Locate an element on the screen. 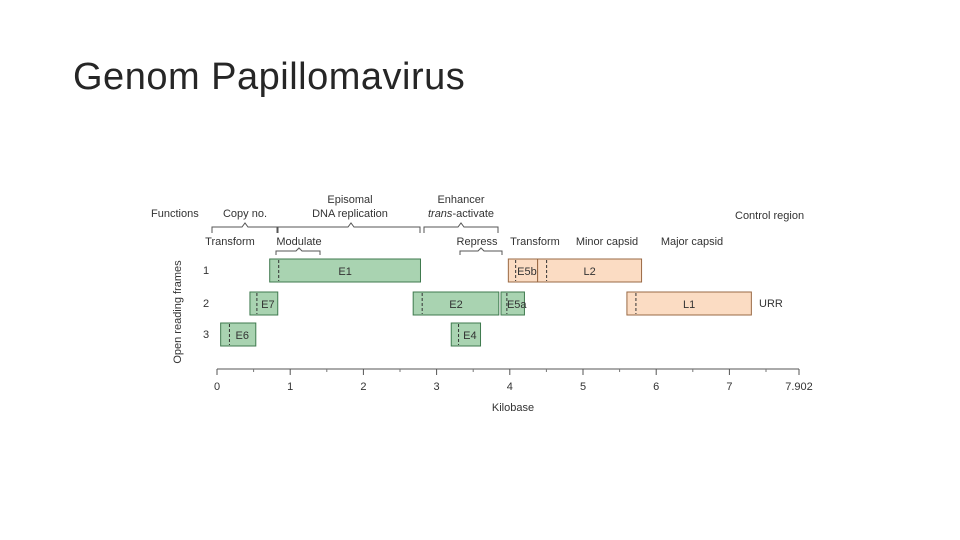 The height and width of the screenshot is (540, 960). x-tick-label-5: 5 is located at coordinates (583, 387).